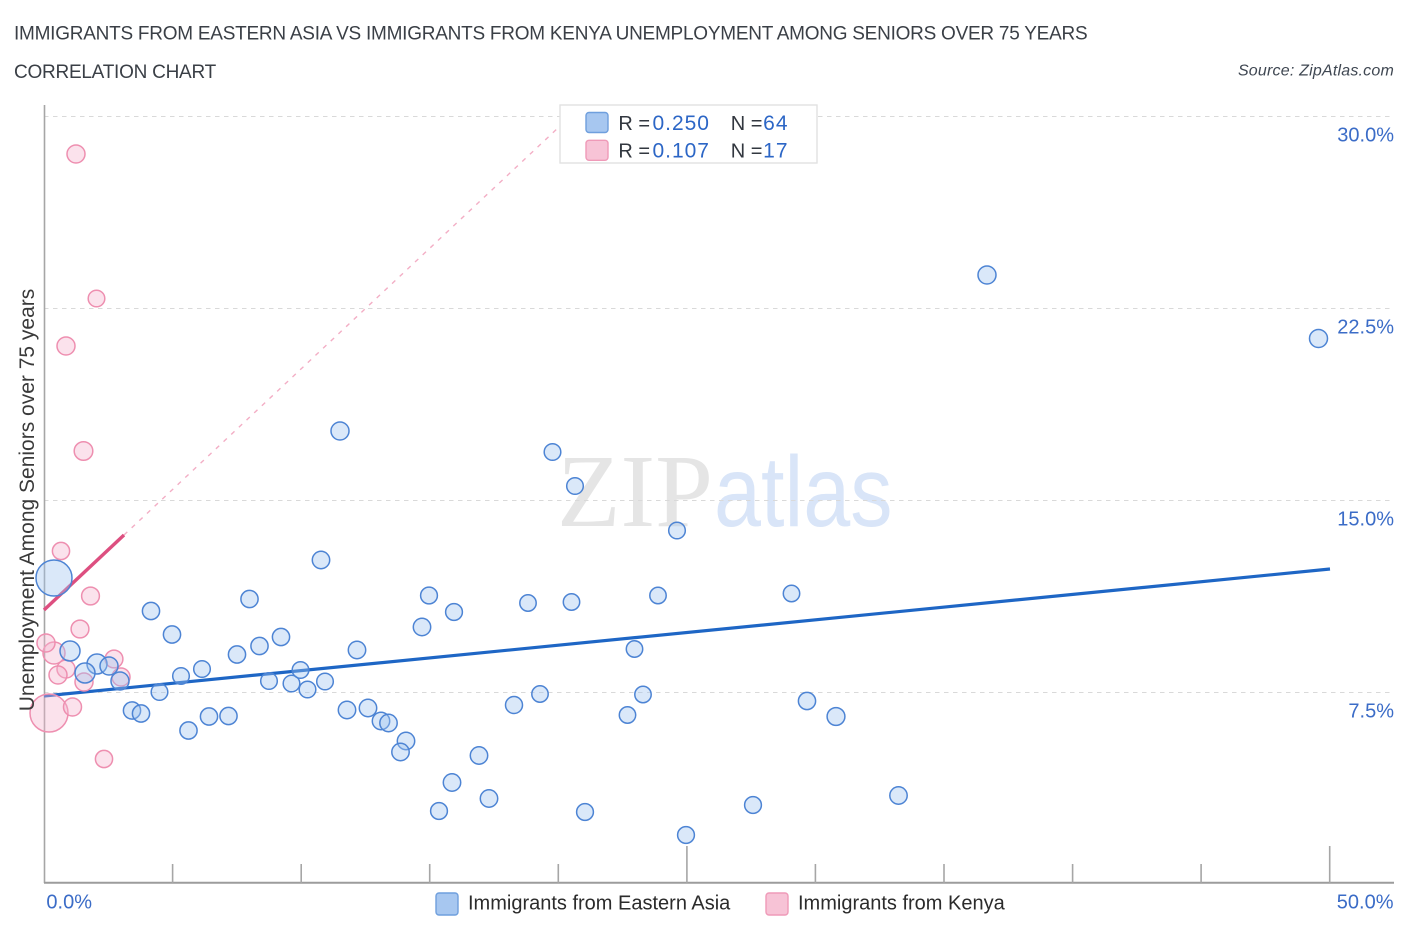 The height and width of the screenshot is (930, 1406). What do you see at coordinates (775, 123) in the screenshot?
I see `svg-text: 64` at bounding box center [775, 123].